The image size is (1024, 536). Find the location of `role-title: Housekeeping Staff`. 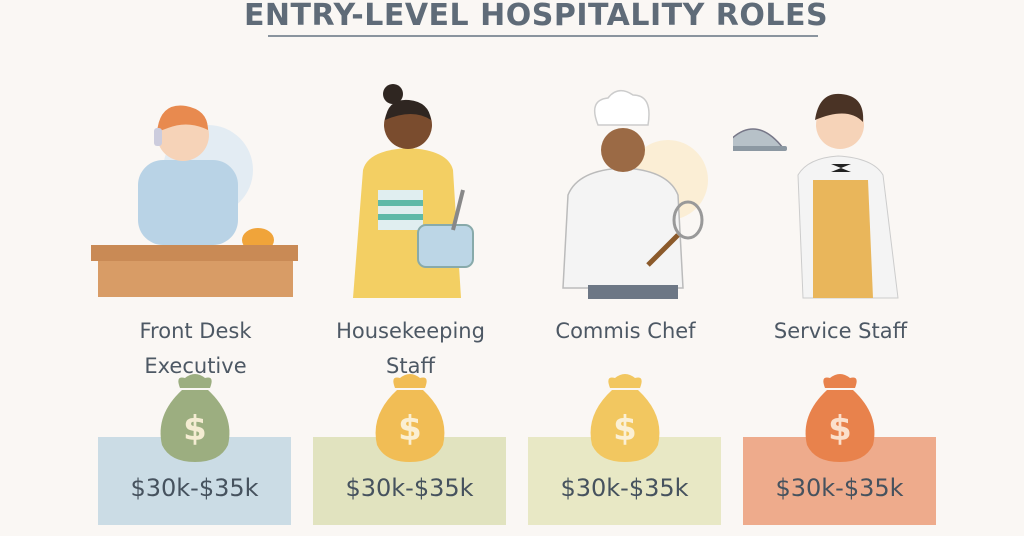

role-title: Housekeeping Staff is located at coordinates (410, 349).